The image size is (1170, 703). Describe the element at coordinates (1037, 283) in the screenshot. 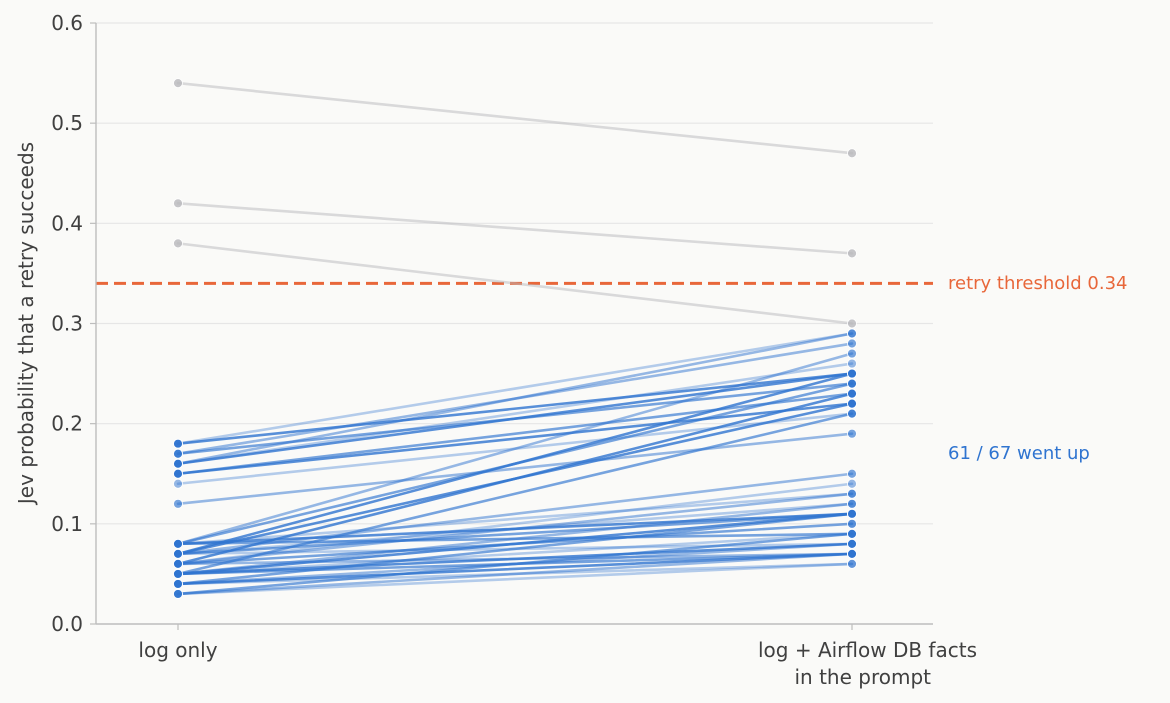

I see `threshold-label: retry threshold 0.34` at that location.